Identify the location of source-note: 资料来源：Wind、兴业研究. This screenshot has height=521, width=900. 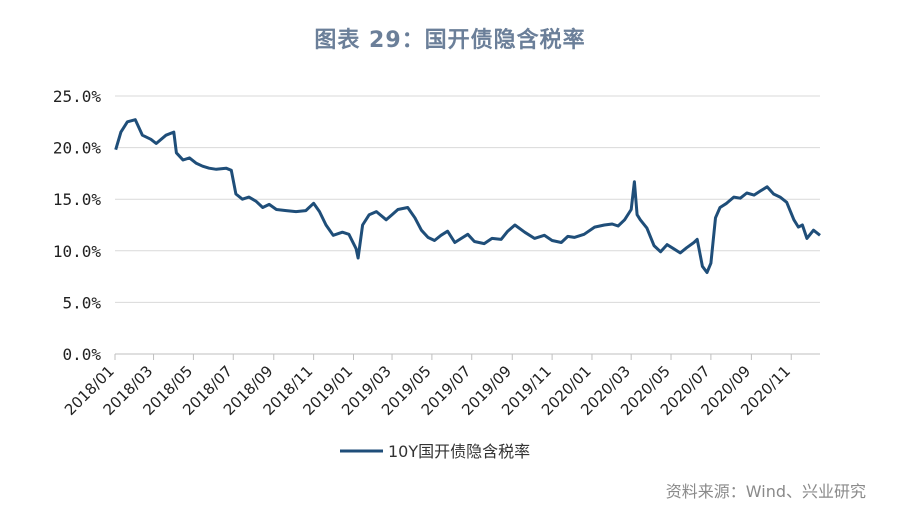
(765, 491).